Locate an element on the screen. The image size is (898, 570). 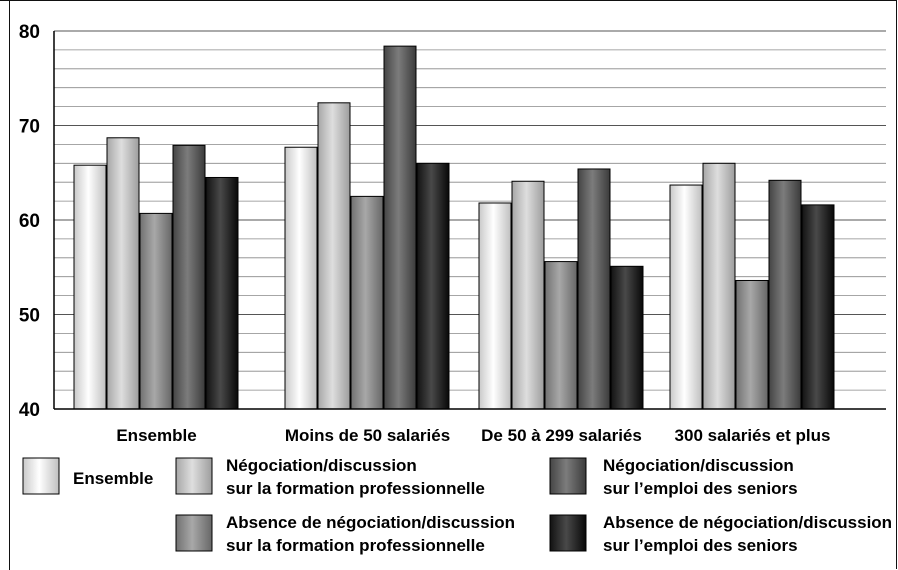
legend-swatch-absence-formation is located at coordinates (194, 533).